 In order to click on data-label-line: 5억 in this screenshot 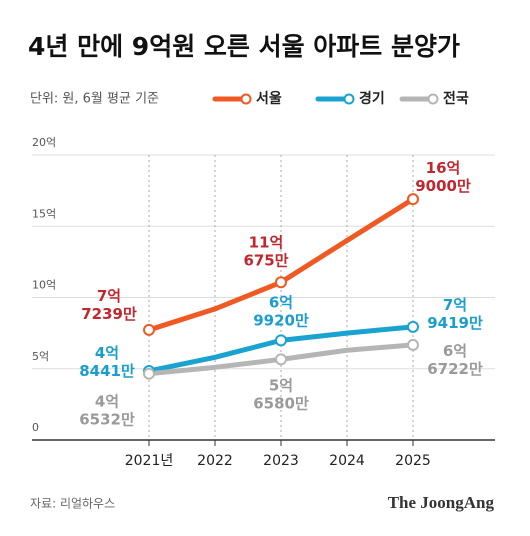, I will do `click(281, 385)`.